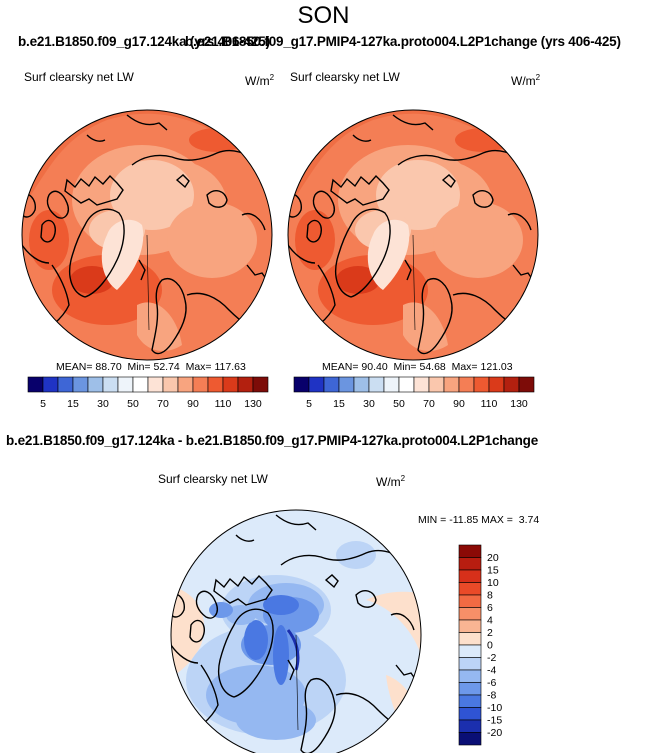 The width and height of the screenshot is (647, 753). What do you see at coordinates (493, 583) in the screenshot?
I see `colorbar-diff-tick-label: 10` at bounding box center [493, 583].